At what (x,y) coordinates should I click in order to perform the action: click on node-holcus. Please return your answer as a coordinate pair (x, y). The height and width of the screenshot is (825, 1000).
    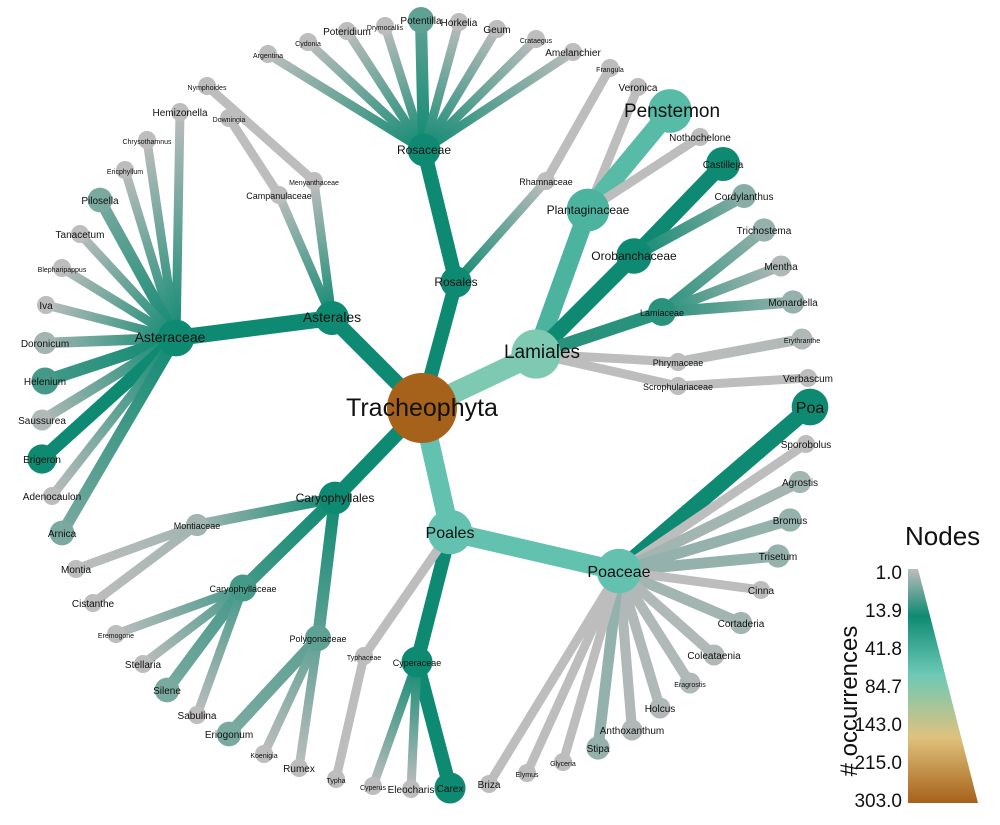
    Looking at the image, I should click on (660, 708).